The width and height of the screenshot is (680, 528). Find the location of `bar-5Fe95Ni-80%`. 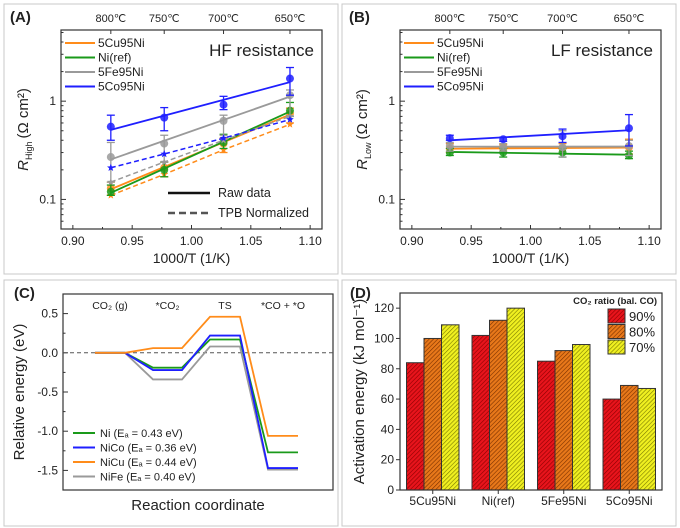

bar-5Fe95Ni-80% is located at coordinates (563, 420).